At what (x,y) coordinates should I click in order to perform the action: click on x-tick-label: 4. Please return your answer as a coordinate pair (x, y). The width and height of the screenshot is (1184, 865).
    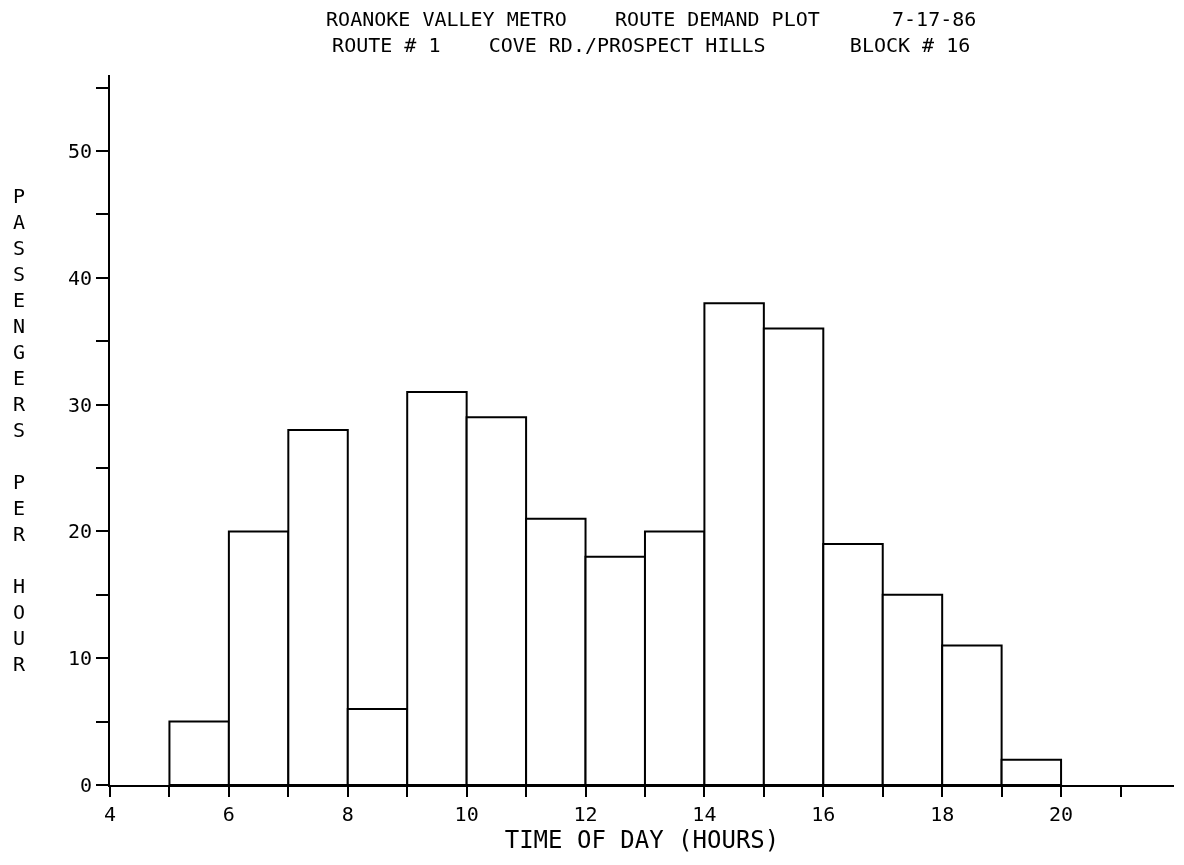
    Looking at the image, I should click on (110, 814).